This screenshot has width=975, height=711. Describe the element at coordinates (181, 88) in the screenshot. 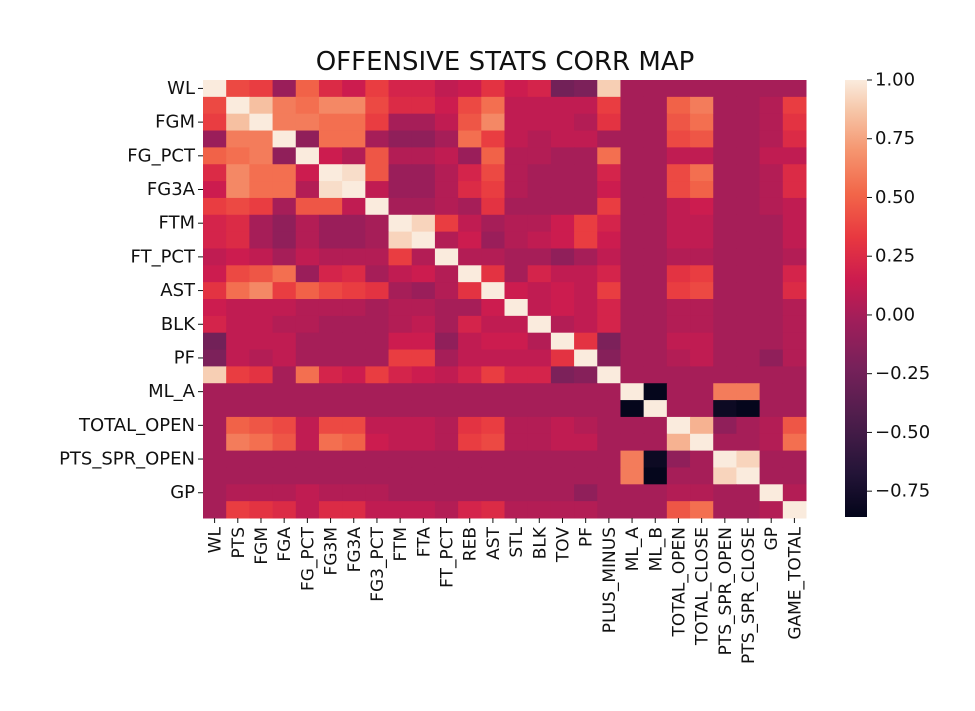

I see `y-tick-label: WL` at that location.